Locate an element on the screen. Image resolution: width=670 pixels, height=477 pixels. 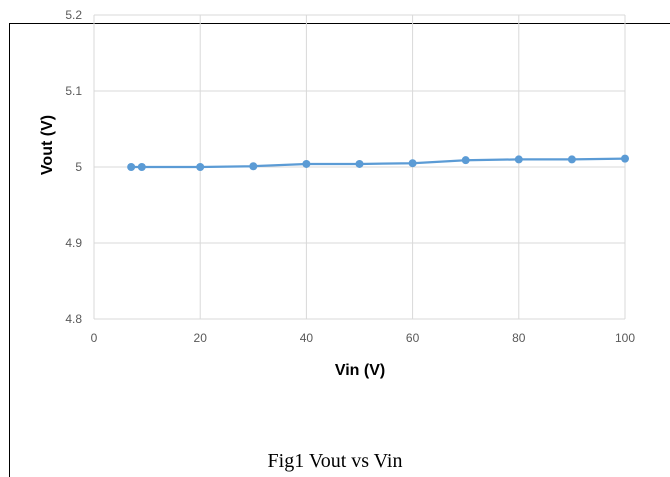
x-tick-label: 20 is located at coordinates (201, 338).